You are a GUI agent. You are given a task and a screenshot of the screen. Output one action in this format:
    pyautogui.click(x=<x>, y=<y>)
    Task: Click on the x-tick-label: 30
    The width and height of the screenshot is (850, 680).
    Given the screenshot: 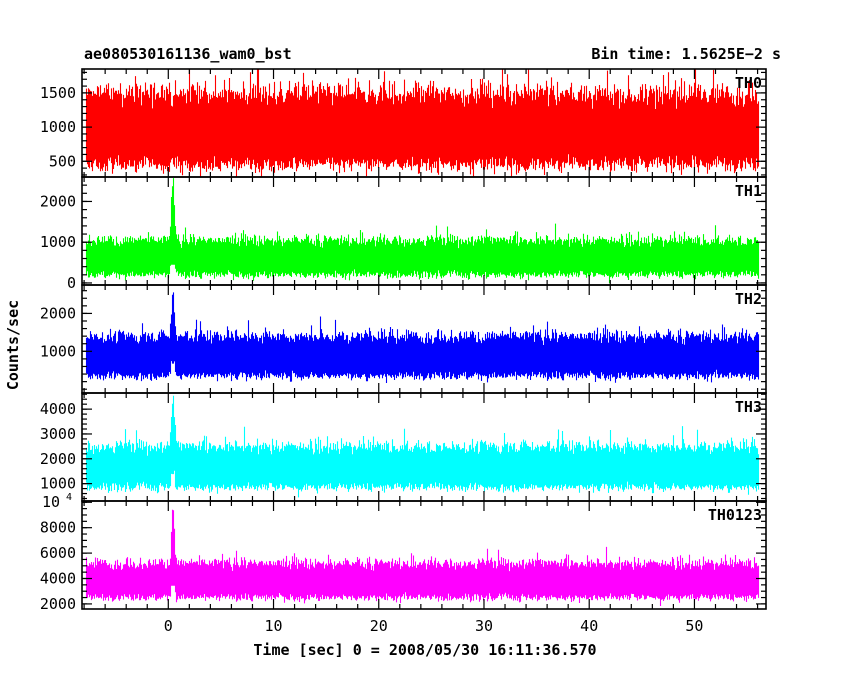 What is the action you would take?
    pyautogui.click(x=484, y=626)
    